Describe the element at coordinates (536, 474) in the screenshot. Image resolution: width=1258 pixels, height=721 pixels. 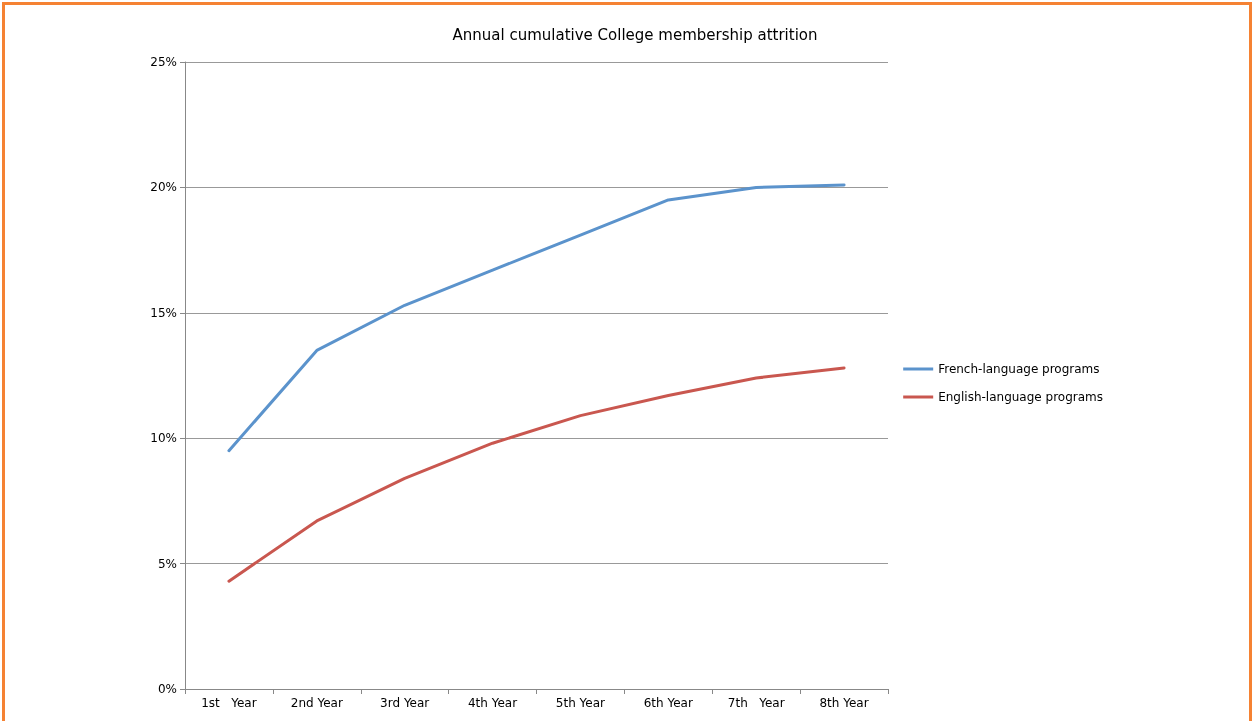
I see `line-series` at that location.